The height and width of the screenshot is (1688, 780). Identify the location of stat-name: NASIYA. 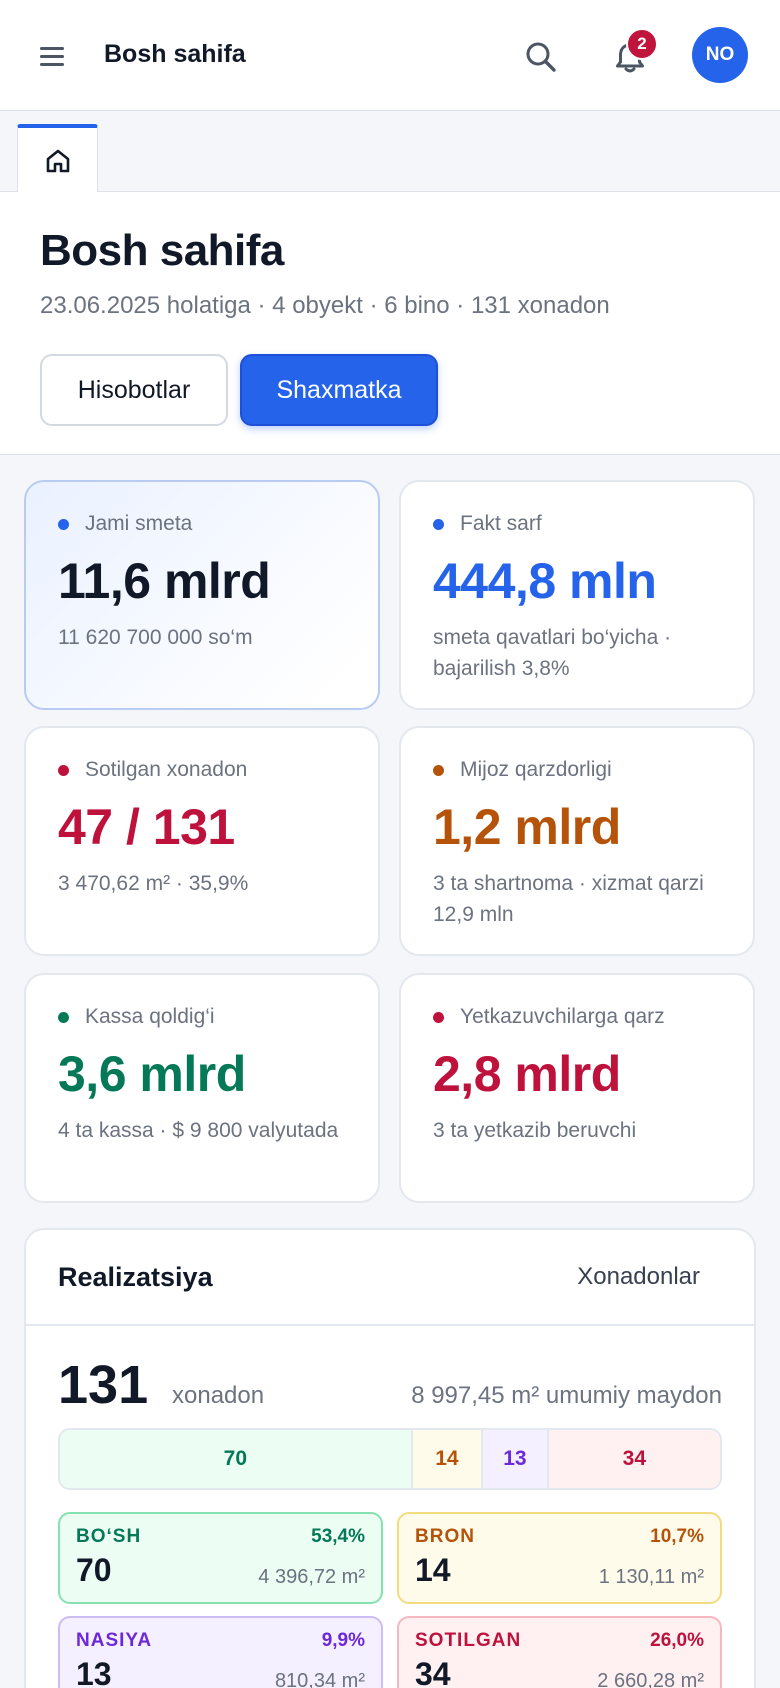
(114, 1640).